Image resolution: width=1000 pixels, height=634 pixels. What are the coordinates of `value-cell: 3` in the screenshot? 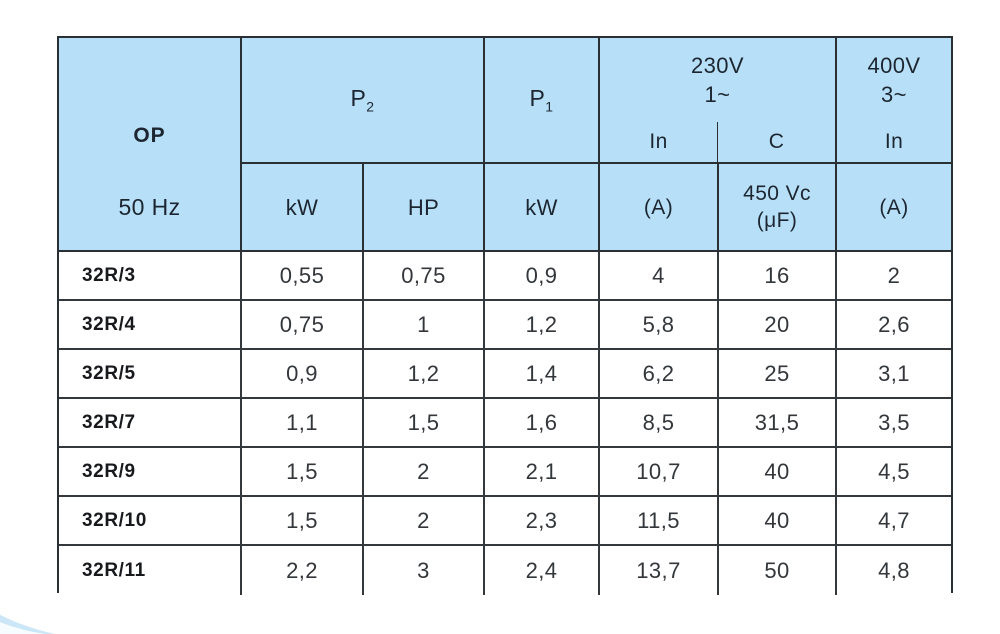 It's located at (424, 570).